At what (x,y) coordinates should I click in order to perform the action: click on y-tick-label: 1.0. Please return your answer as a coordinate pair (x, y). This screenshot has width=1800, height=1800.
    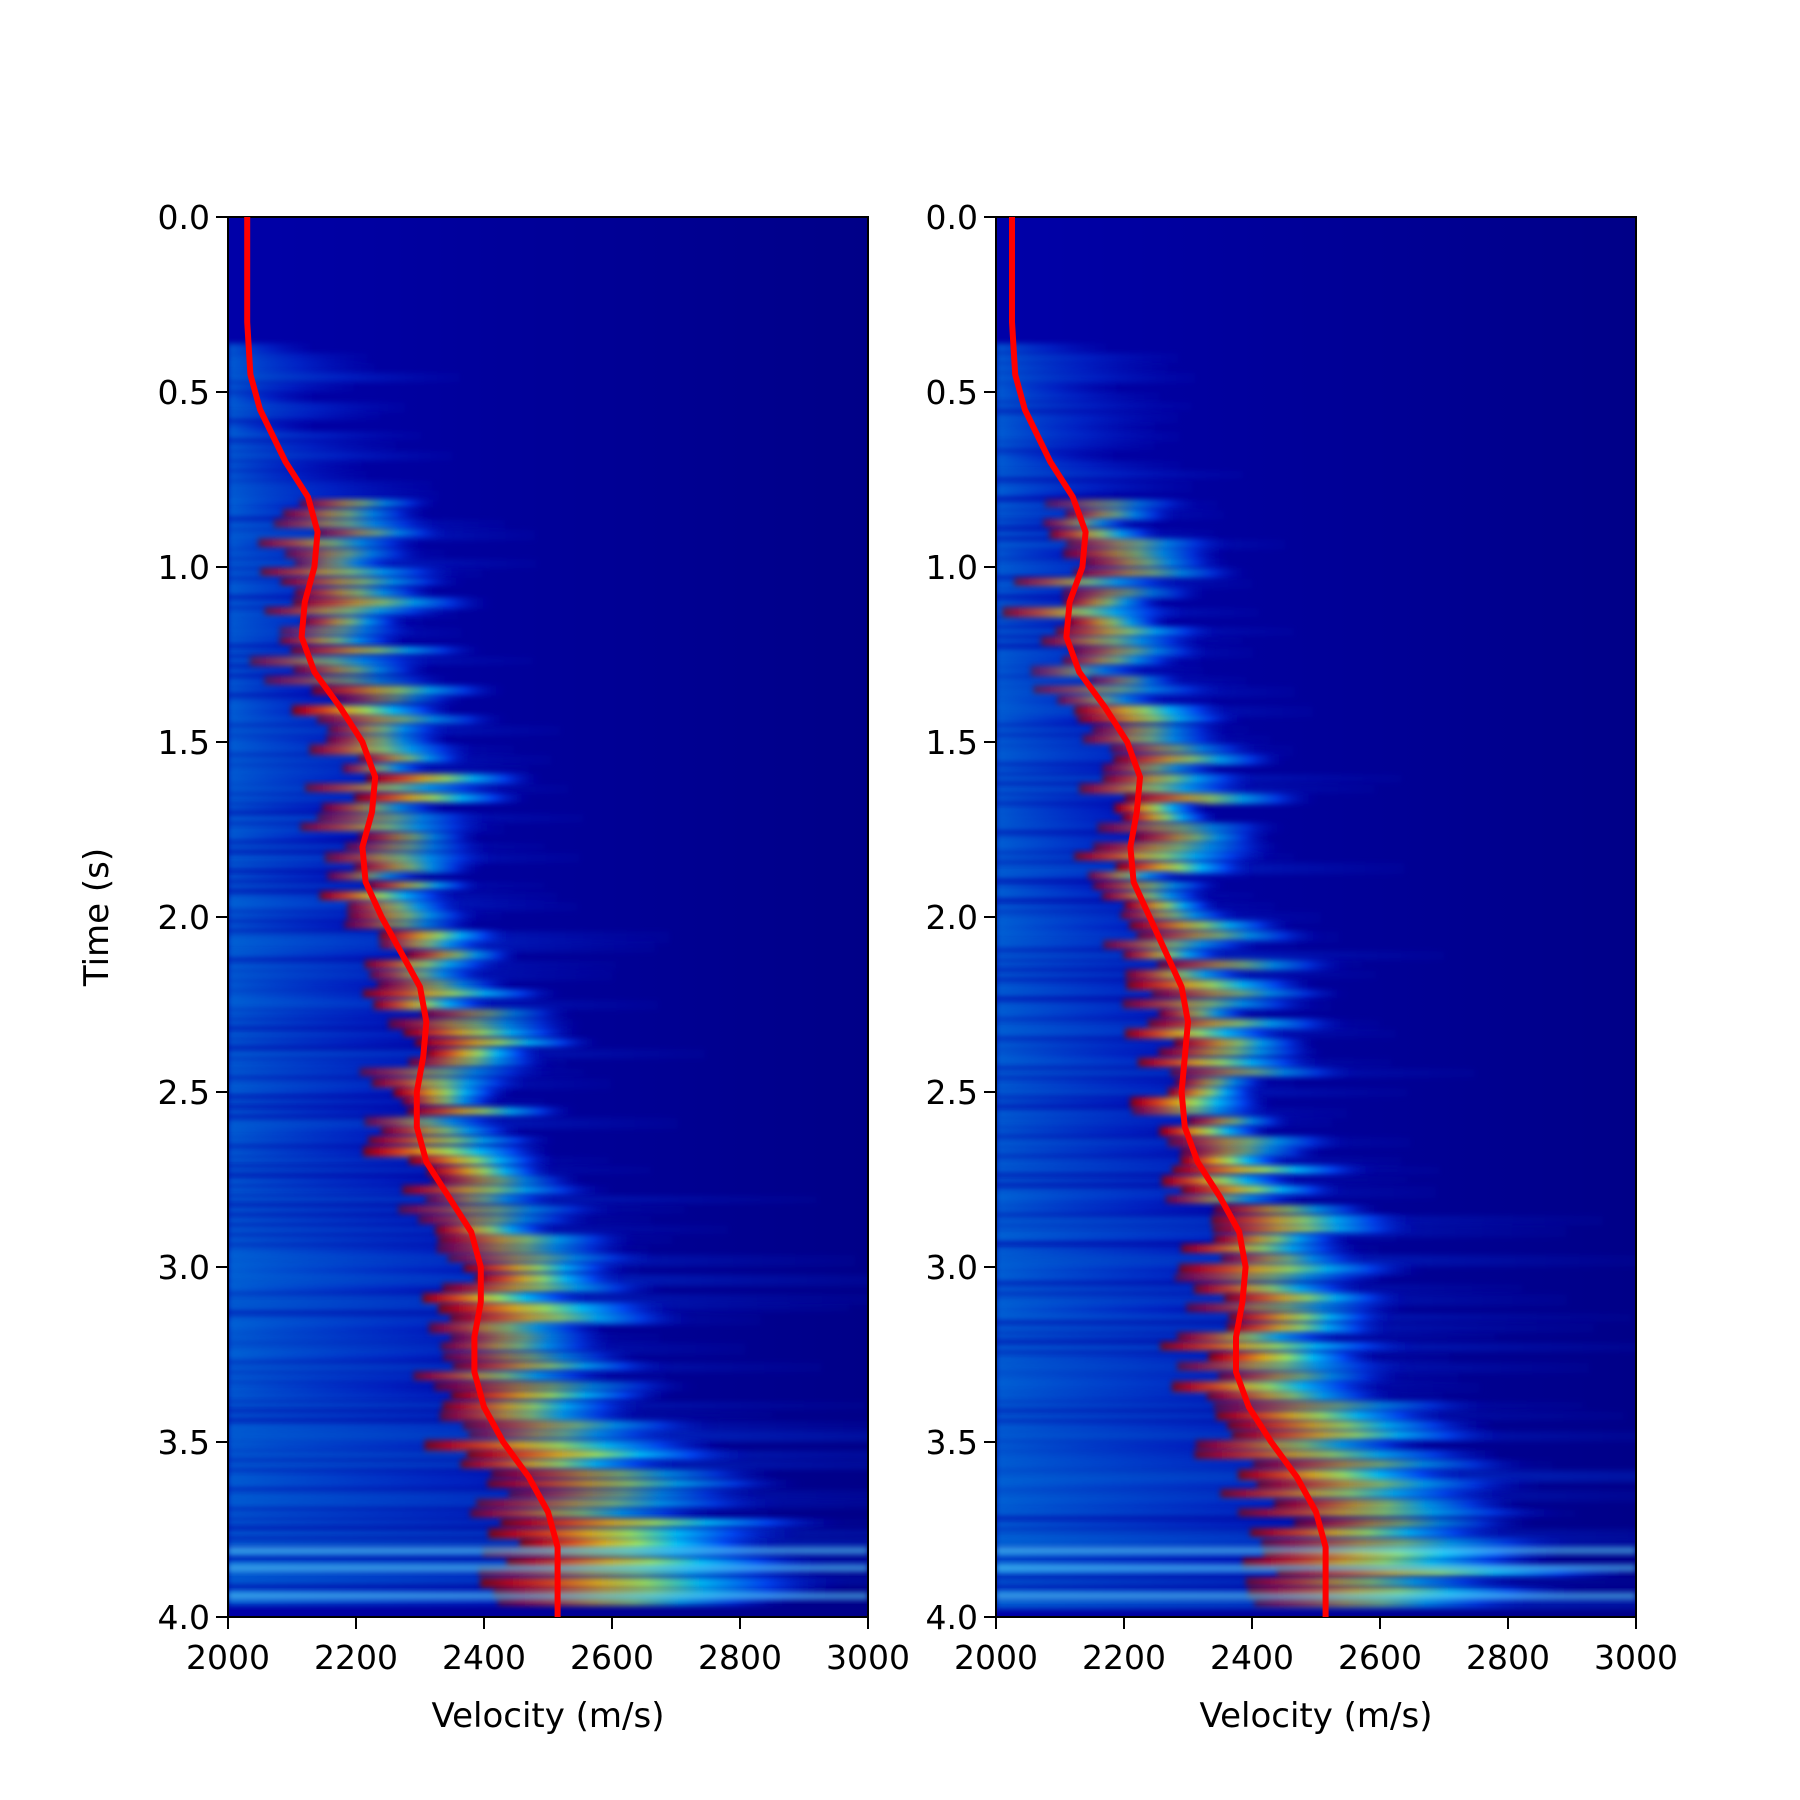
    Looking at the image, I should click on (952, 567).